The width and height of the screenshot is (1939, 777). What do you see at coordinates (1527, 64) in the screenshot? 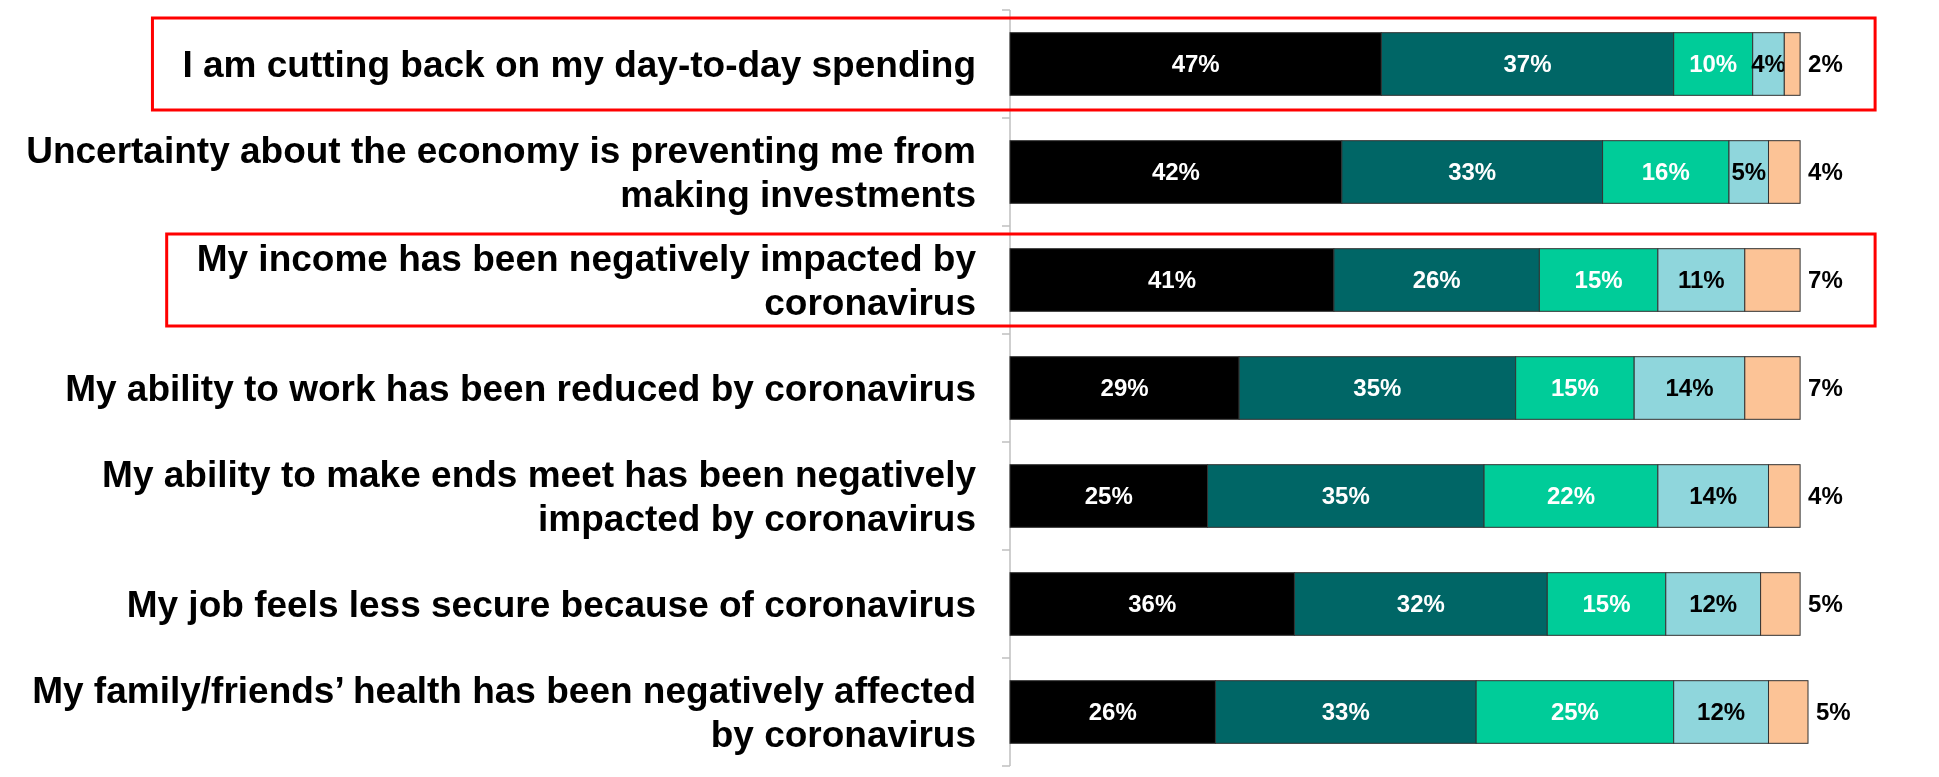
I see `data-label: 37%` at bounding box center [1527, 64].